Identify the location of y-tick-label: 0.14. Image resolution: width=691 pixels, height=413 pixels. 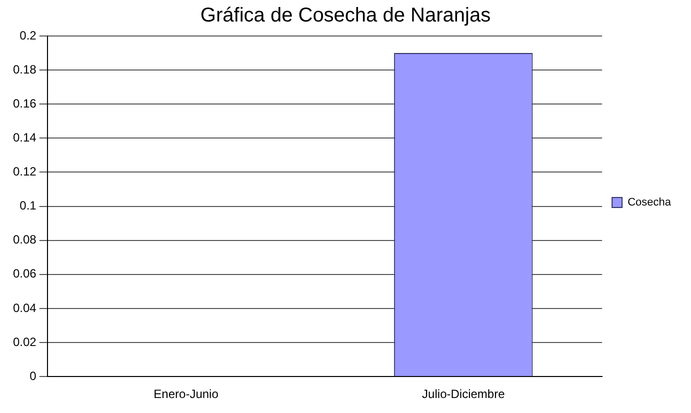
(24, 137).